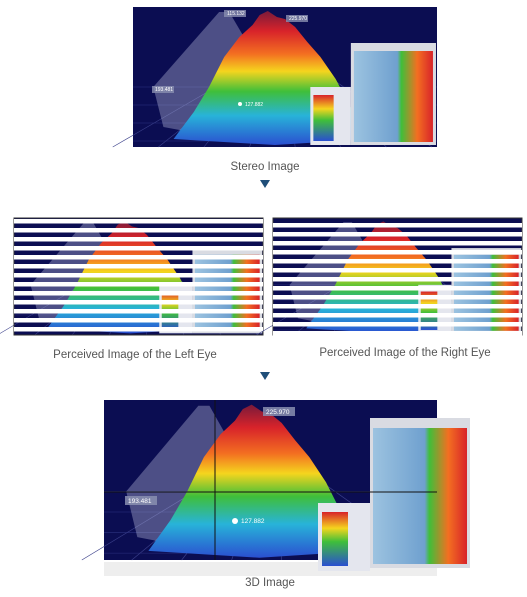 The image size is (527, 597). Describe the element at coordinates (264, 167) in the screenshot. I see `caption: Stereo Image` at that location.